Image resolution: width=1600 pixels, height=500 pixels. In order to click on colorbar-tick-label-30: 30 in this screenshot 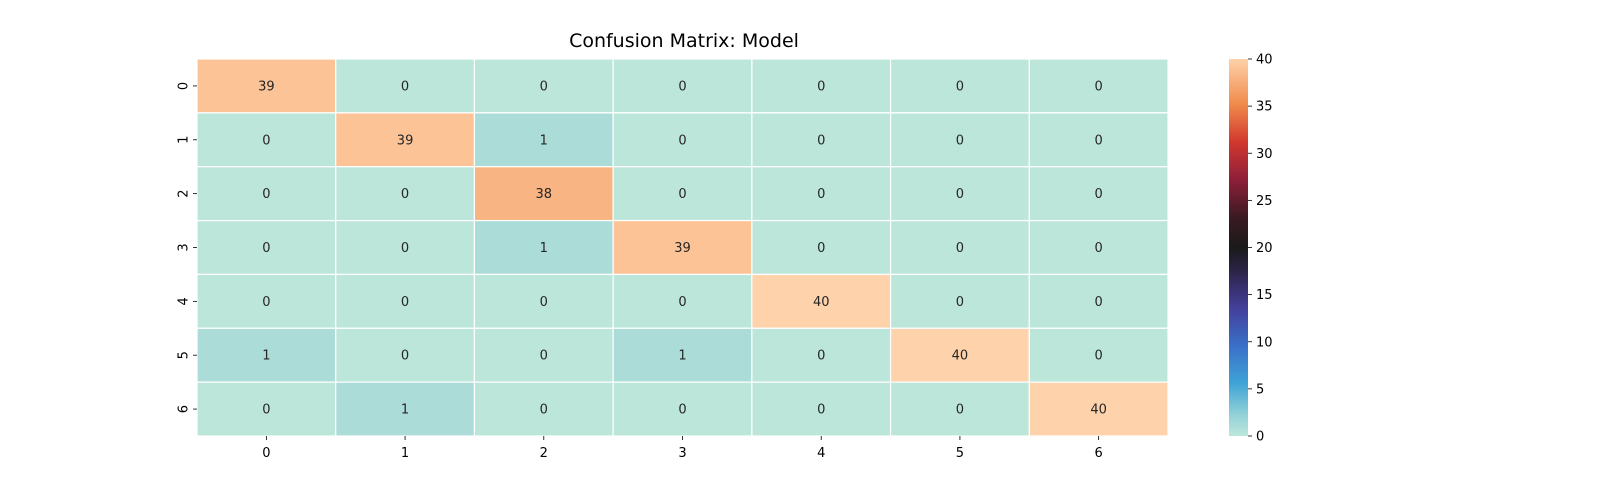, I will do `click(1264, 154)`.